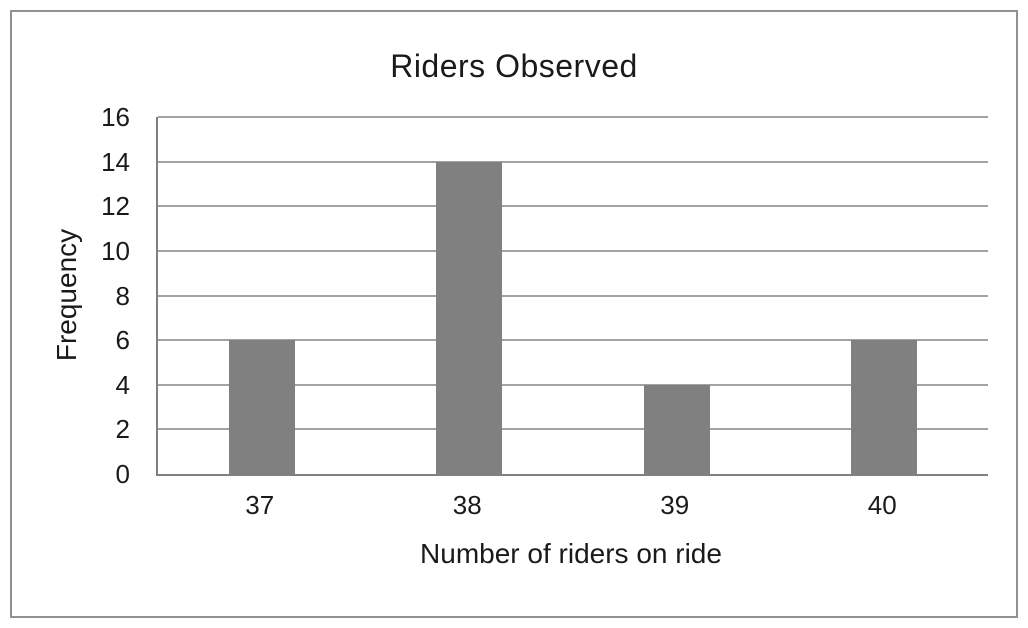  What do you see at coordinates (122, 474) in the screenshot?
I see `y-tick-label-0: 0` at bounding box center [122, 474].